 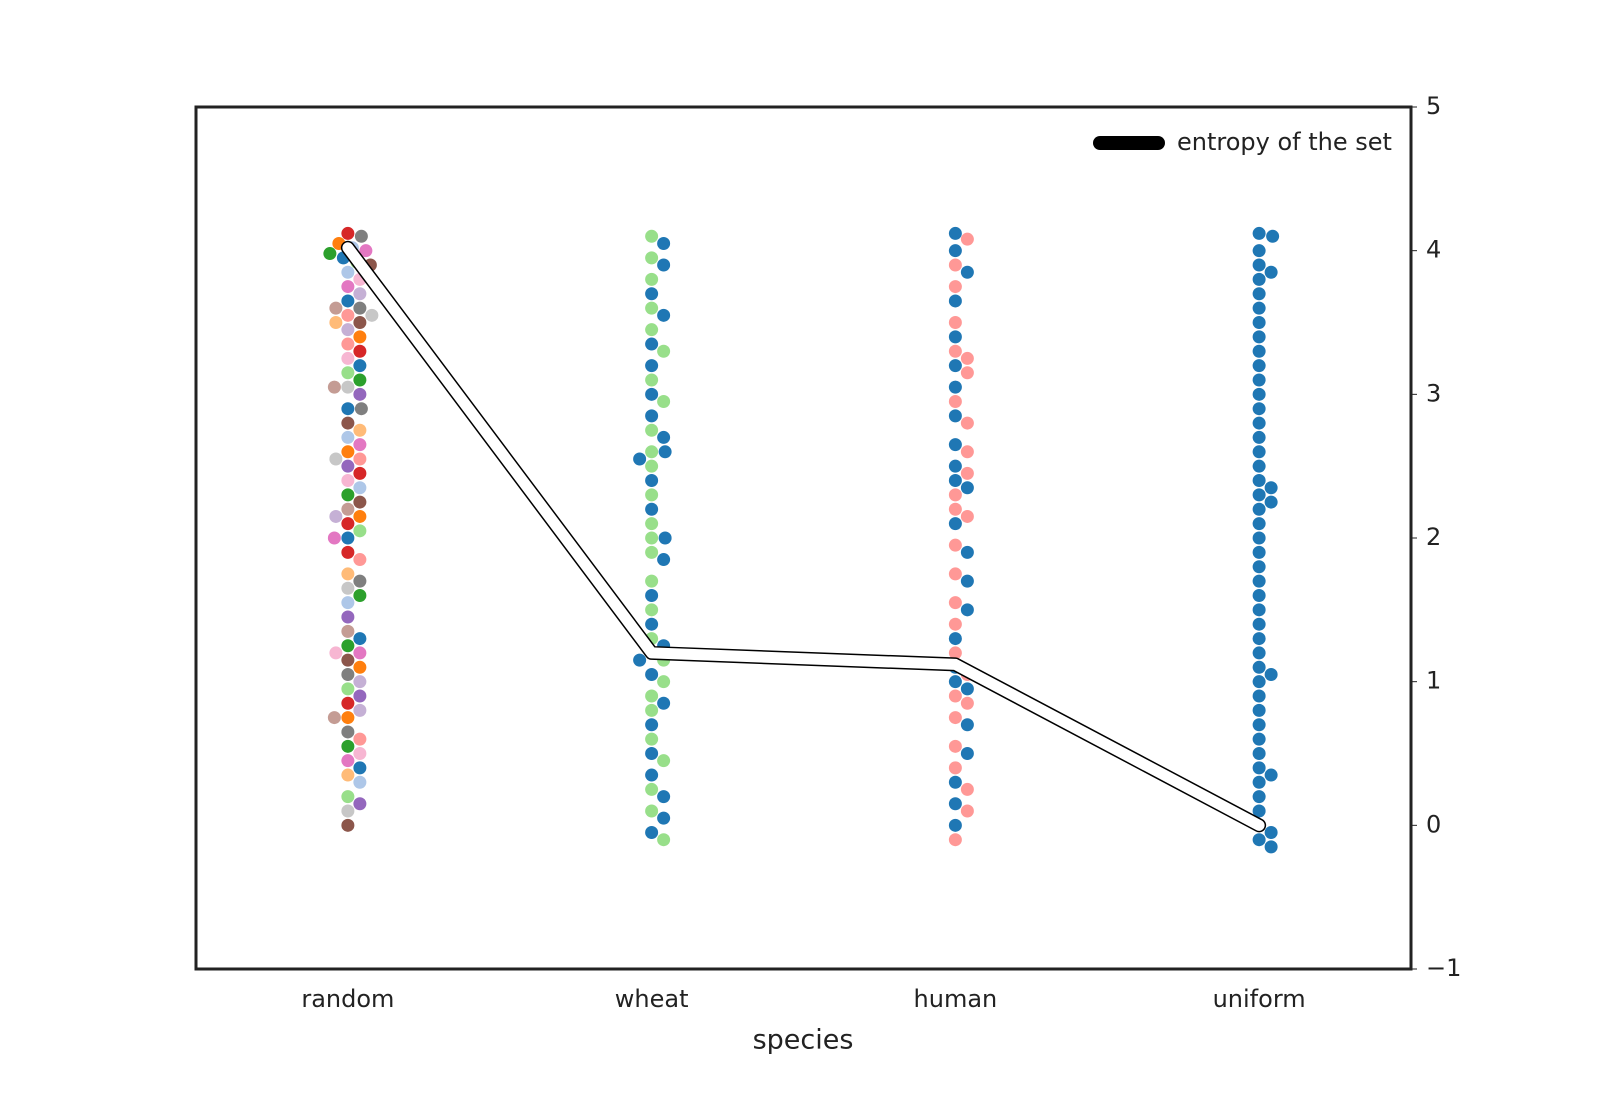 What do you see at coordinates (1433, 106) in the screenshot?
I see `y-tick-label: 5` at bounding box center [1433, 106].